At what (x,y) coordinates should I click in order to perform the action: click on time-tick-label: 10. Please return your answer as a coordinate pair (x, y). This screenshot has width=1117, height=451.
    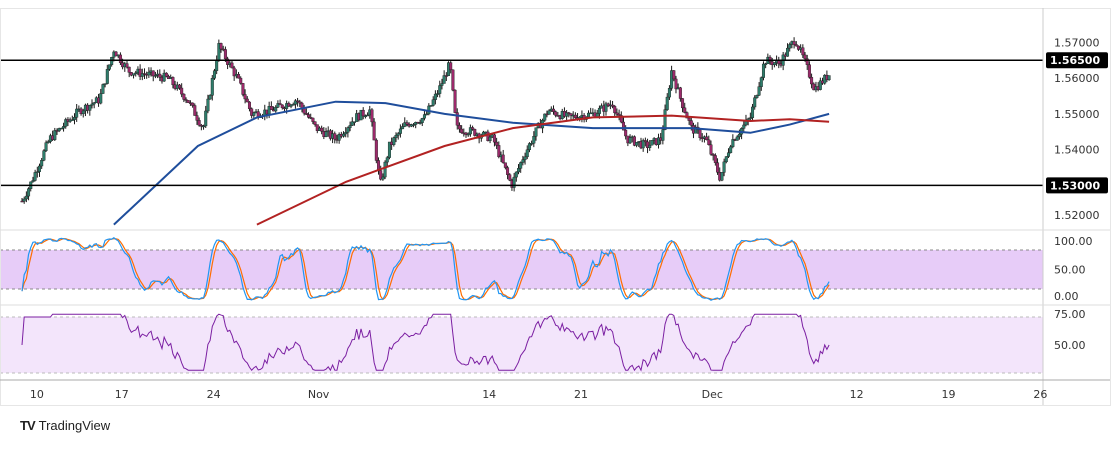
    Looking at the image, I should click on (37, 394).